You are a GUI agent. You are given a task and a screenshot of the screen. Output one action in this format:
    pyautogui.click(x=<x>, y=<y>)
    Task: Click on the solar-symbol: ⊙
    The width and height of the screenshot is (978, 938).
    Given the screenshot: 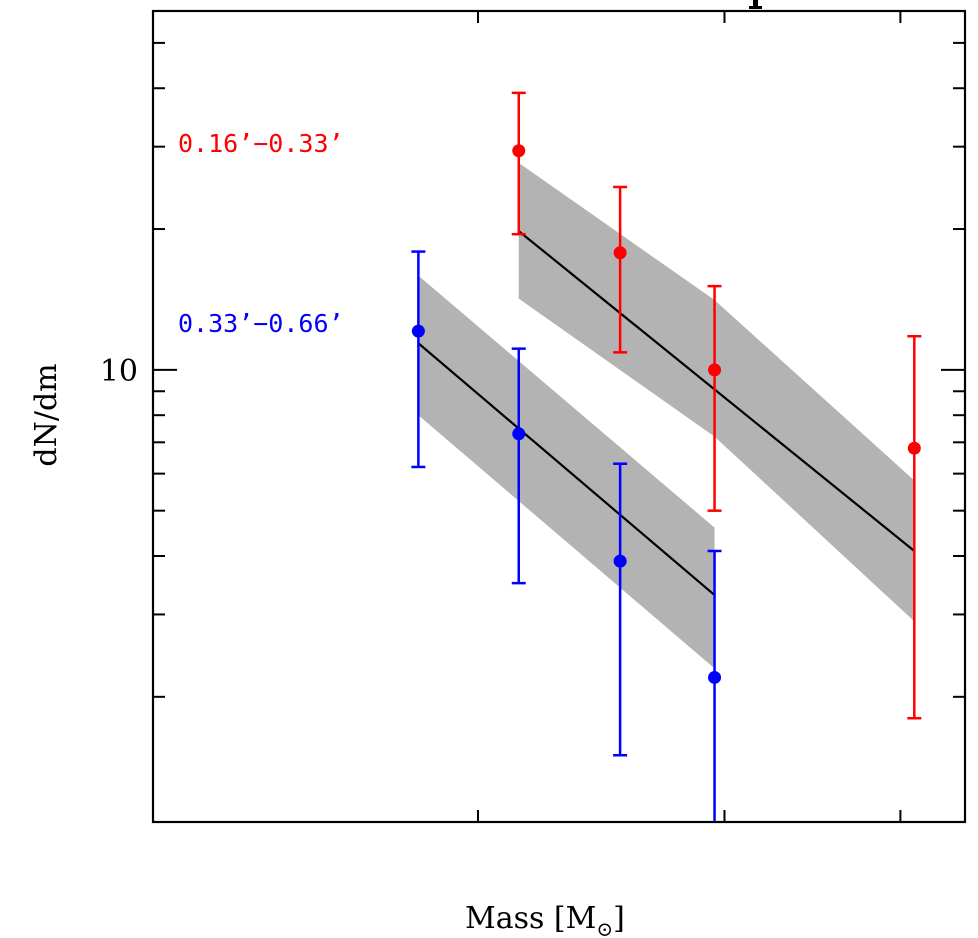 What is the action you would take?
    pyautogui.click(x=604, y=927)
    